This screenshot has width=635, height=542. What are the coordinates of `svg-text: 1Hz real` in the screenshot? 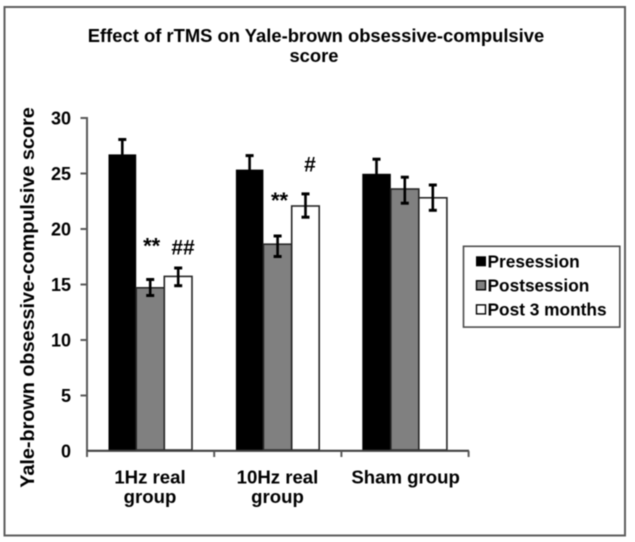 It's located at (149, 477).